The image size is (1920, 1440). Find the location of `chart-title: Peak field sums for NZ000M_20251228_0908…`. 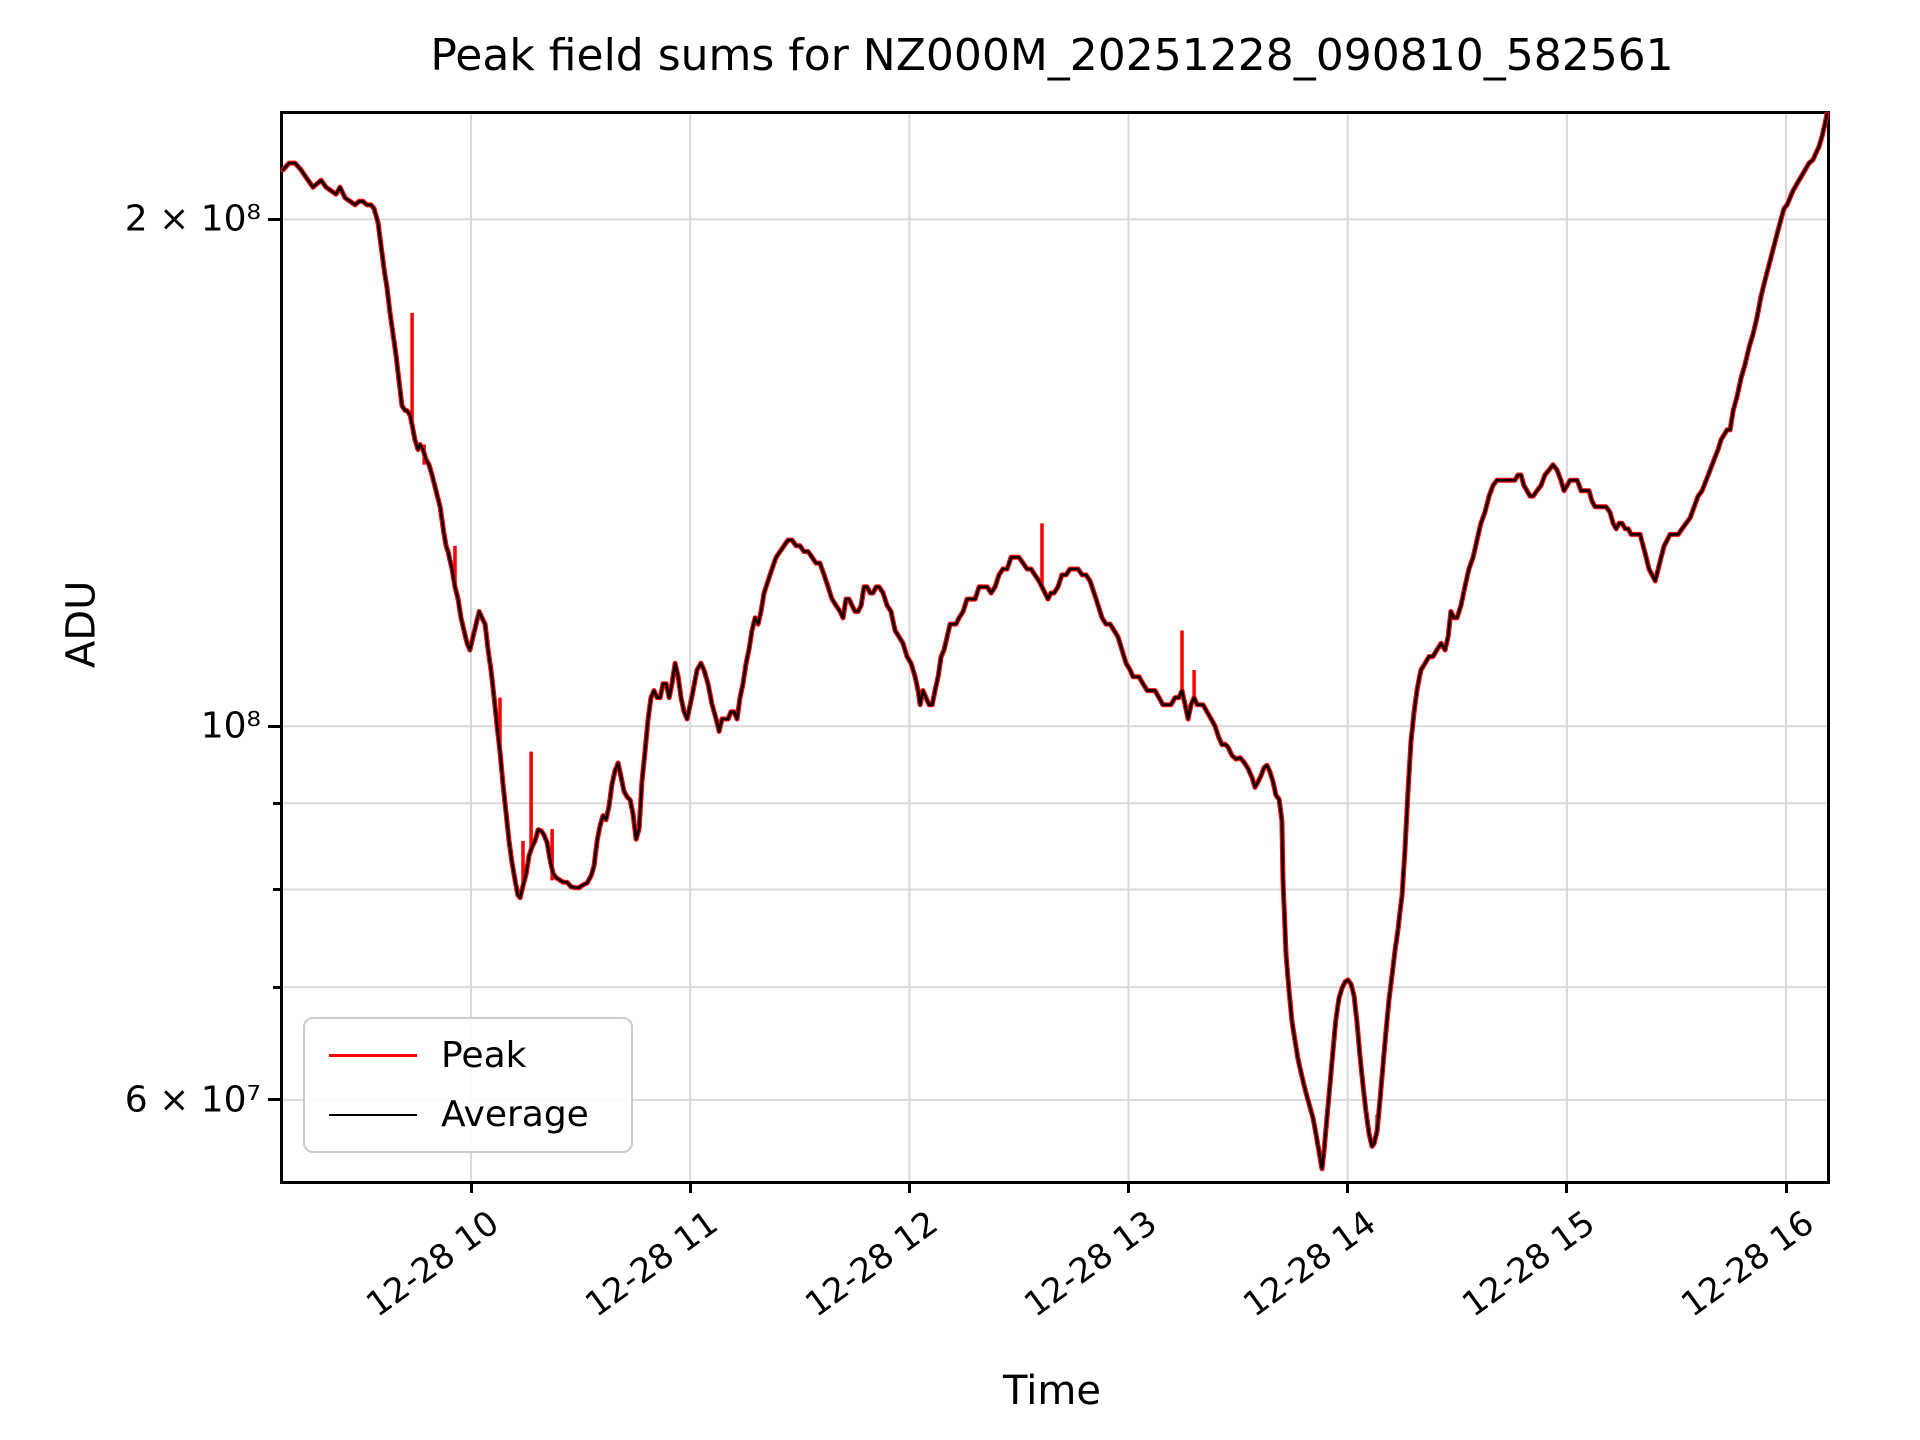

chart-title: Peak field sums for NZ000M_20251228_0908… is located at coordinates (1052, 55).